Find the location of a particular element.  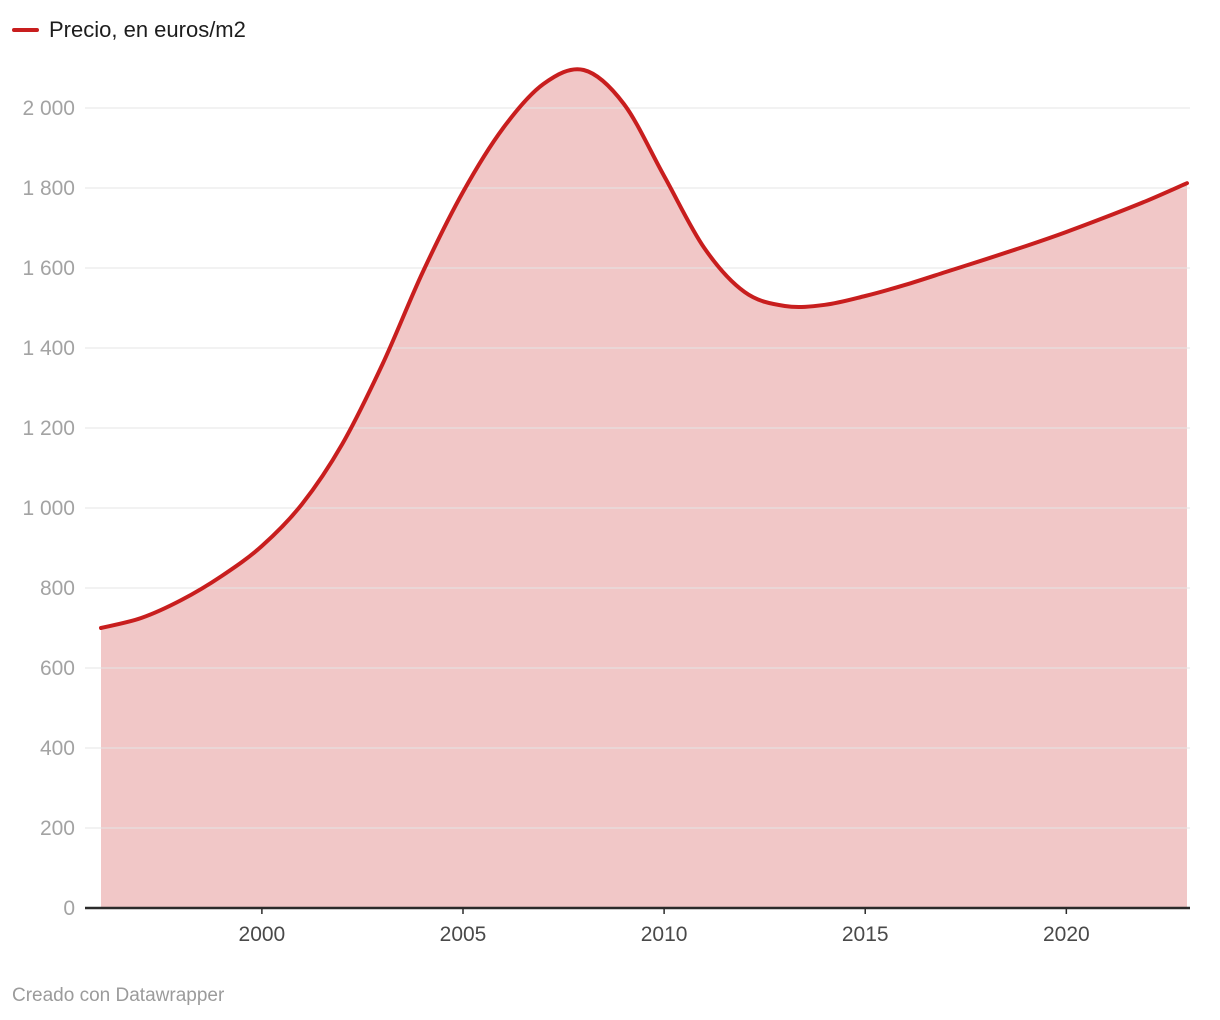

y-tick-label: 1 200 is located at coordinates (48, 428).